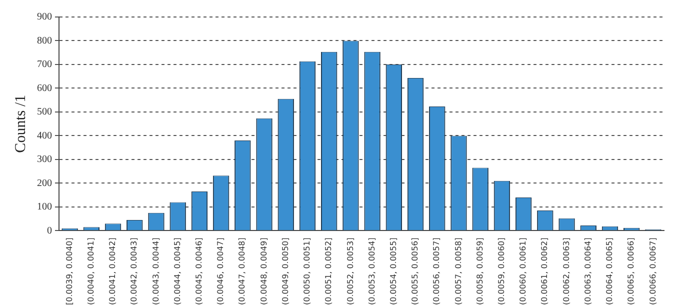 This screenshot has height=308, width=678. What do you see at coordinates (44, 88) in the screenshot?
I see `y-tick-label: 600` at bounding box center [44, 88].